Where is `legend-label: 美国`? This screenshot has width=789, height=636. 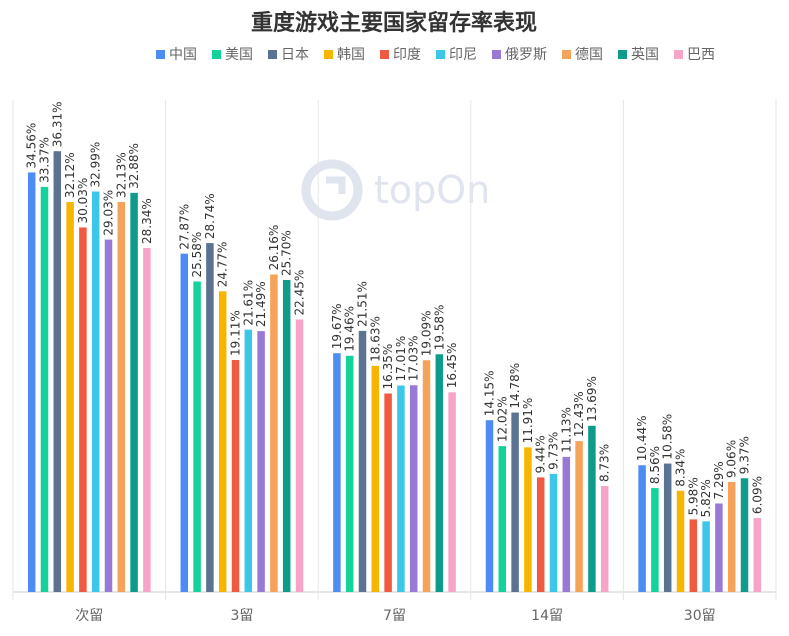 legend-label: 美国 is located at coordinates (239, 55).